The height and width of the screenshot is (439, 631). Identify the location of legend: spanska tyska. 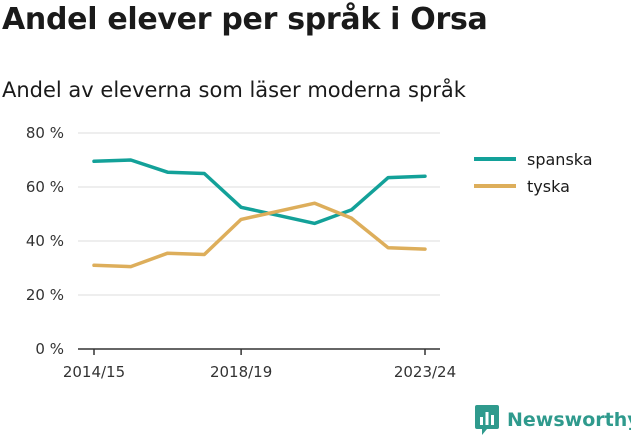
(533, 173).